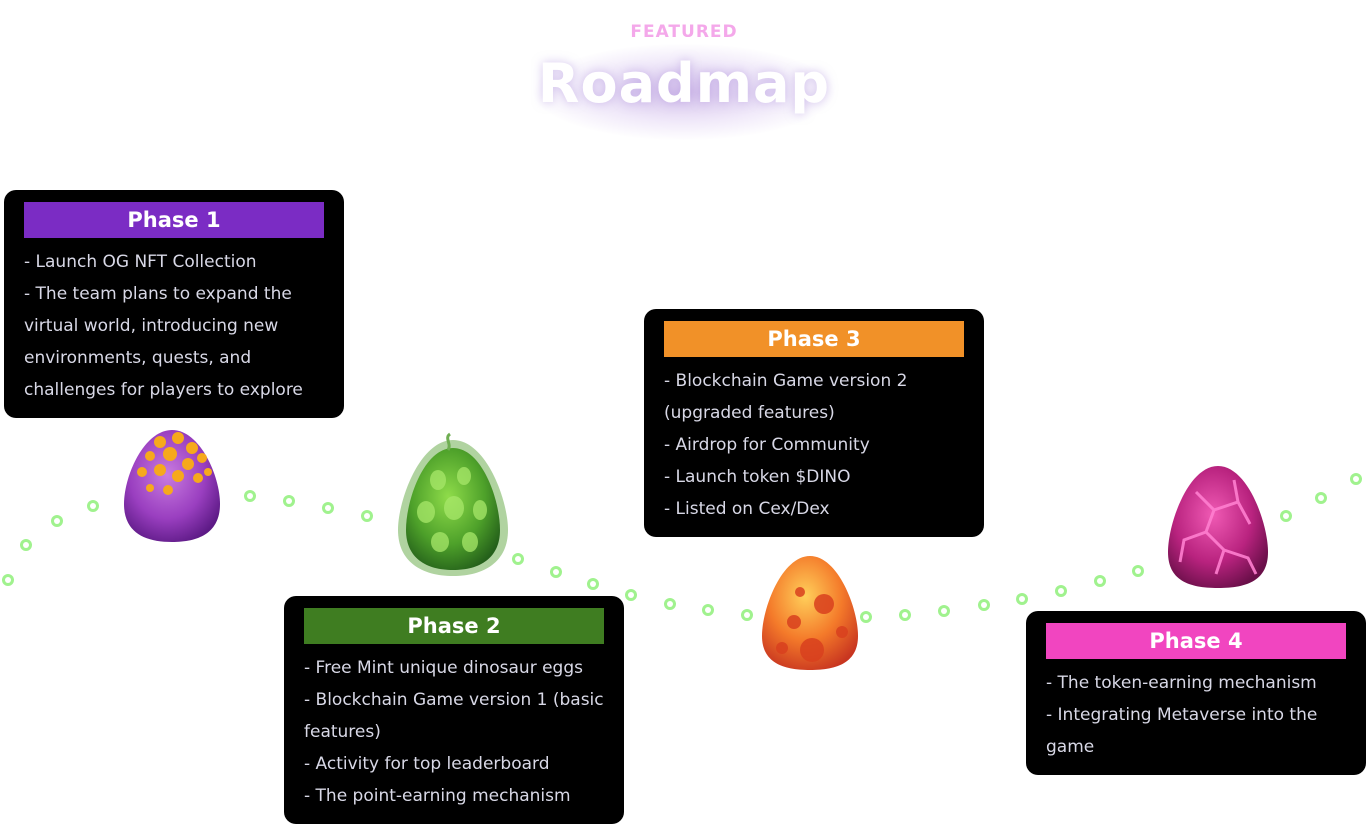  What do you see at coordinates (427, 764) in the screenshot?
I see `phase-2-item: - Activity for top leaderboard` at bounding box center [427, 764].